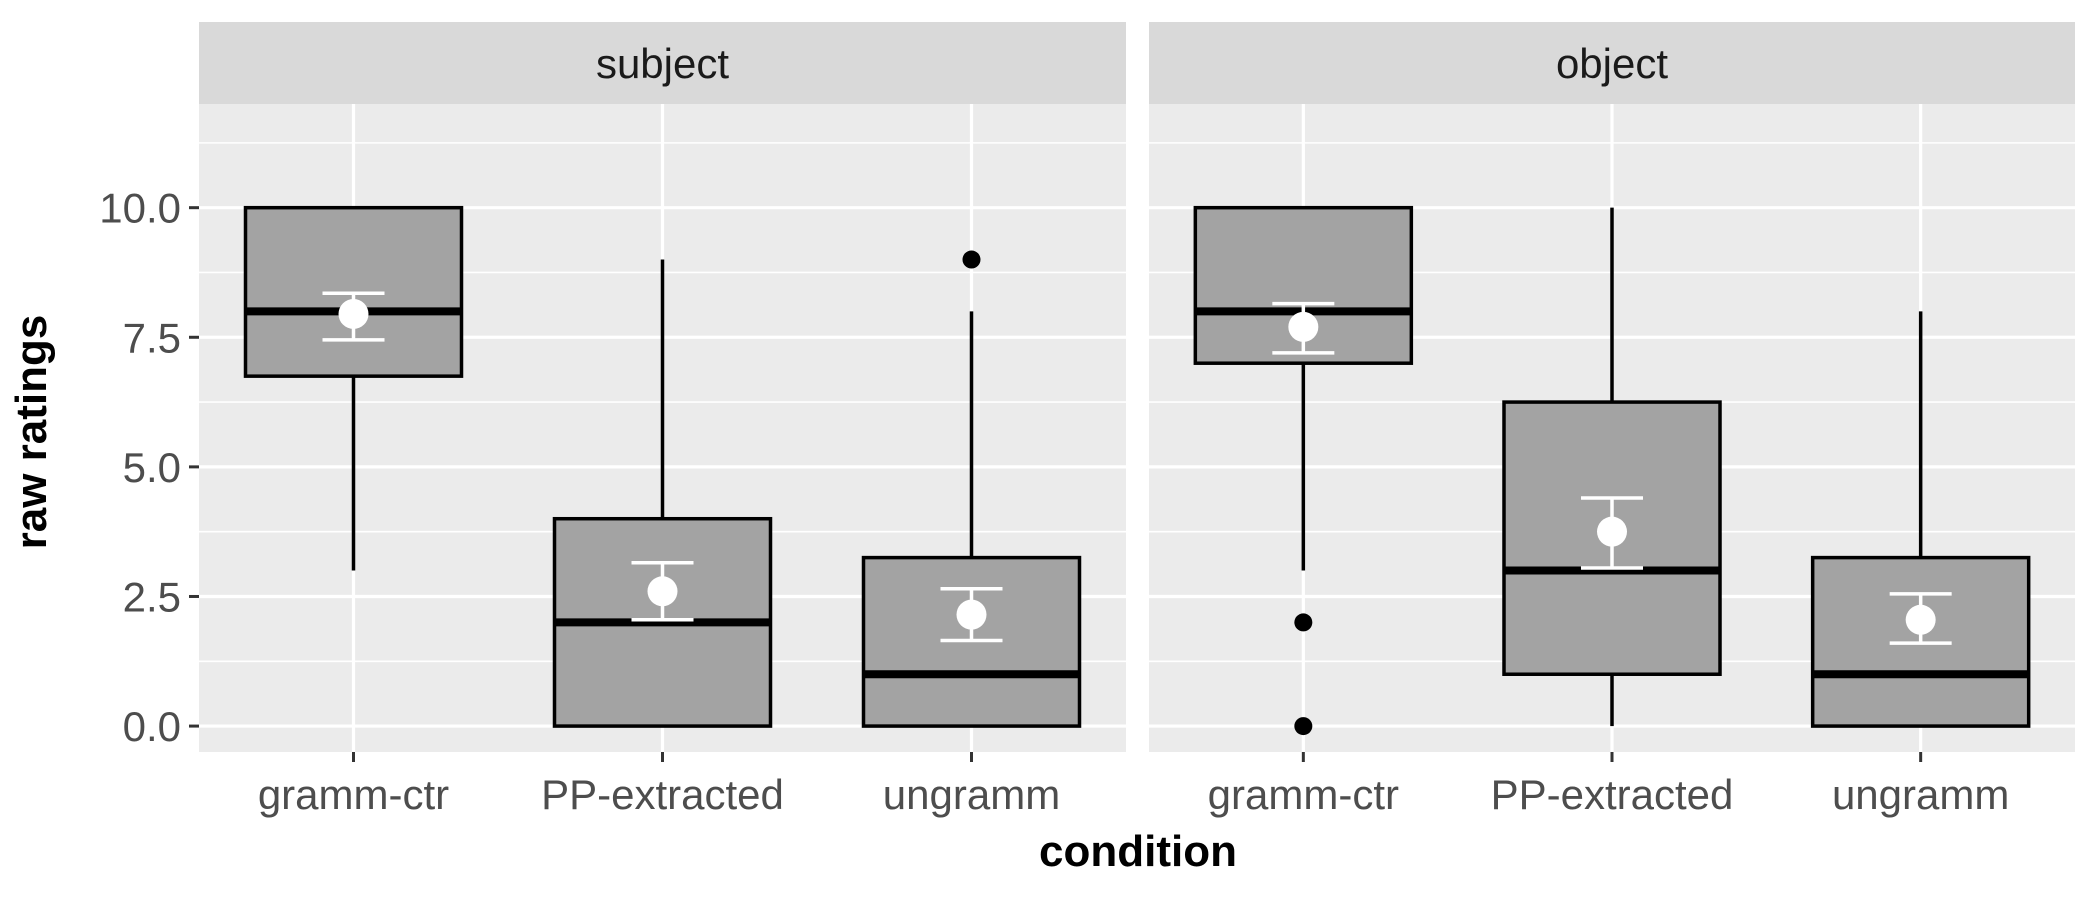 The width and height of the screenshot is (2100, 900). I want to click on y-tick-label: 2.5, so click(152, 596).